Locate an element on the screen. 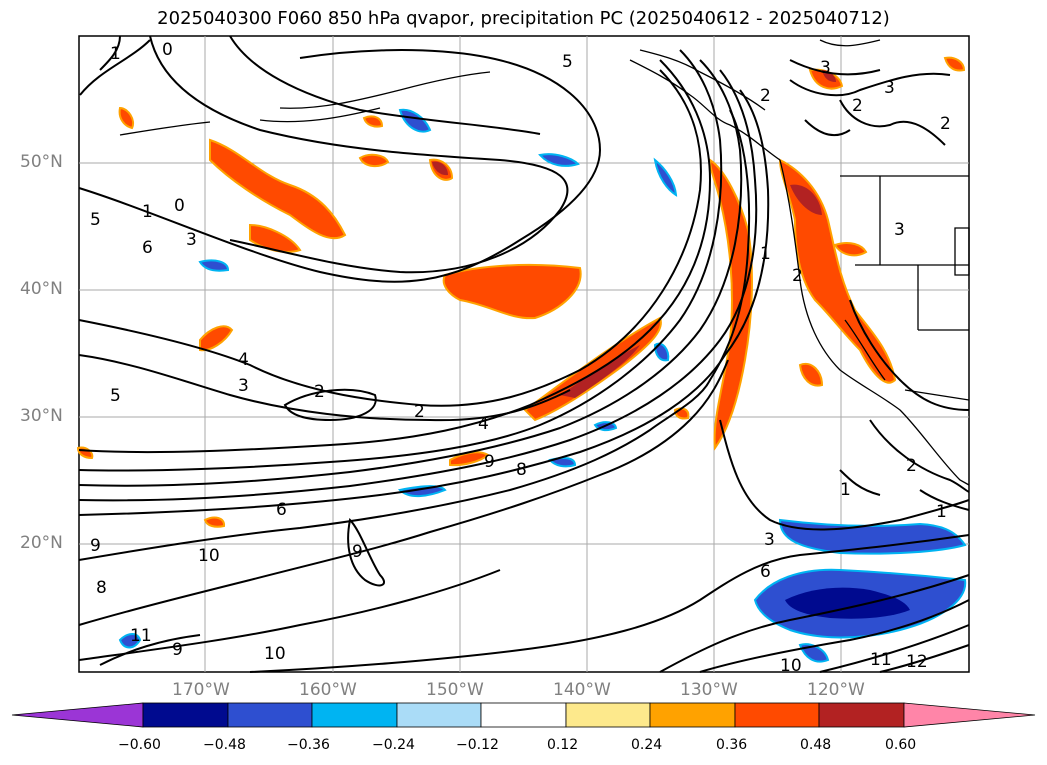 This screenshot has width=1047, height=765. colorbar is located at coordinates (523, 715).